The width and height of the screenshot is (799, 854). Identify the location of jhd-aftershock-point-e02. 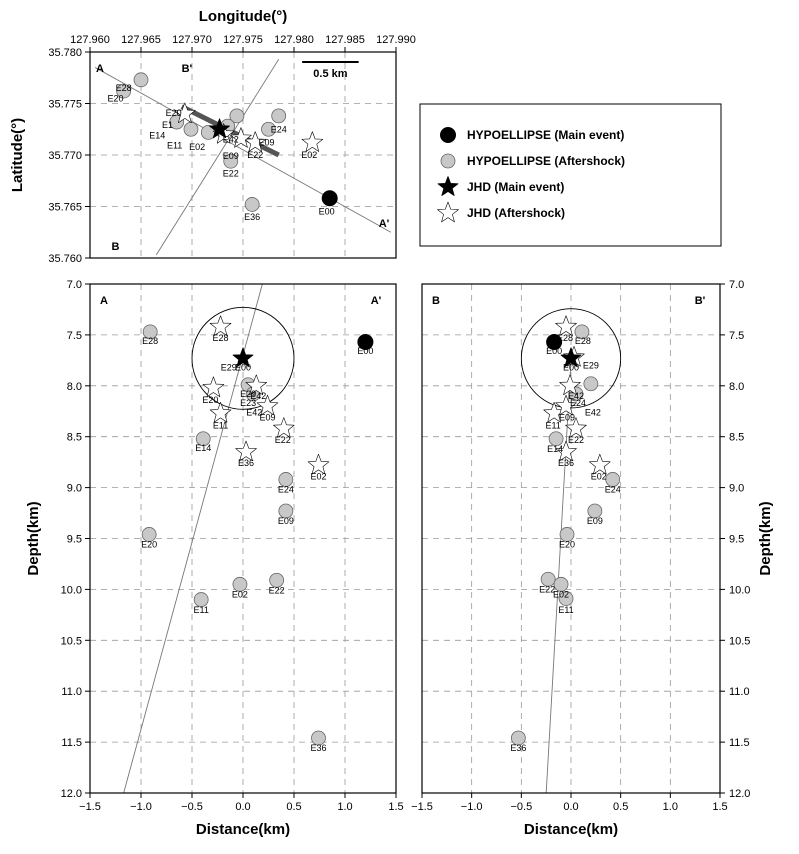
(600, 464).